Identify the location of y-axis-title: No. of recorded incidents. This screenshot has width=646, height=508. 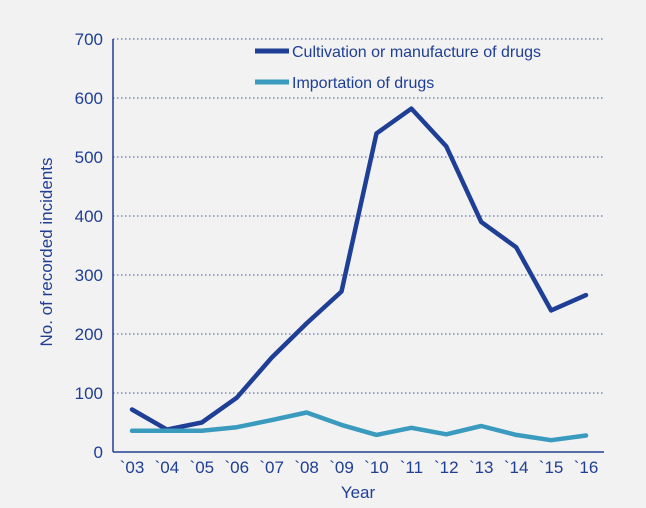
(46, 252).